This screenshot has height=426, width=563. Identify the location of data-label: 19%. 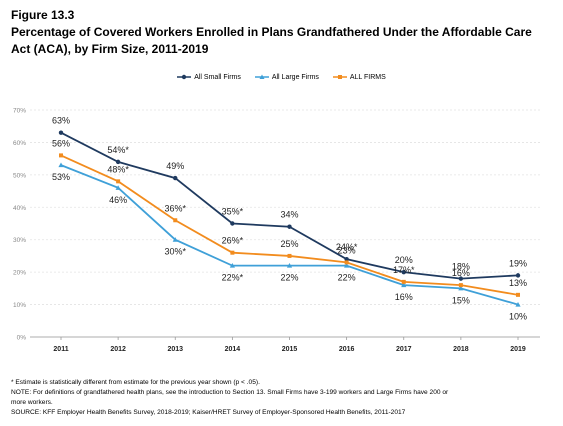
(518, 263).